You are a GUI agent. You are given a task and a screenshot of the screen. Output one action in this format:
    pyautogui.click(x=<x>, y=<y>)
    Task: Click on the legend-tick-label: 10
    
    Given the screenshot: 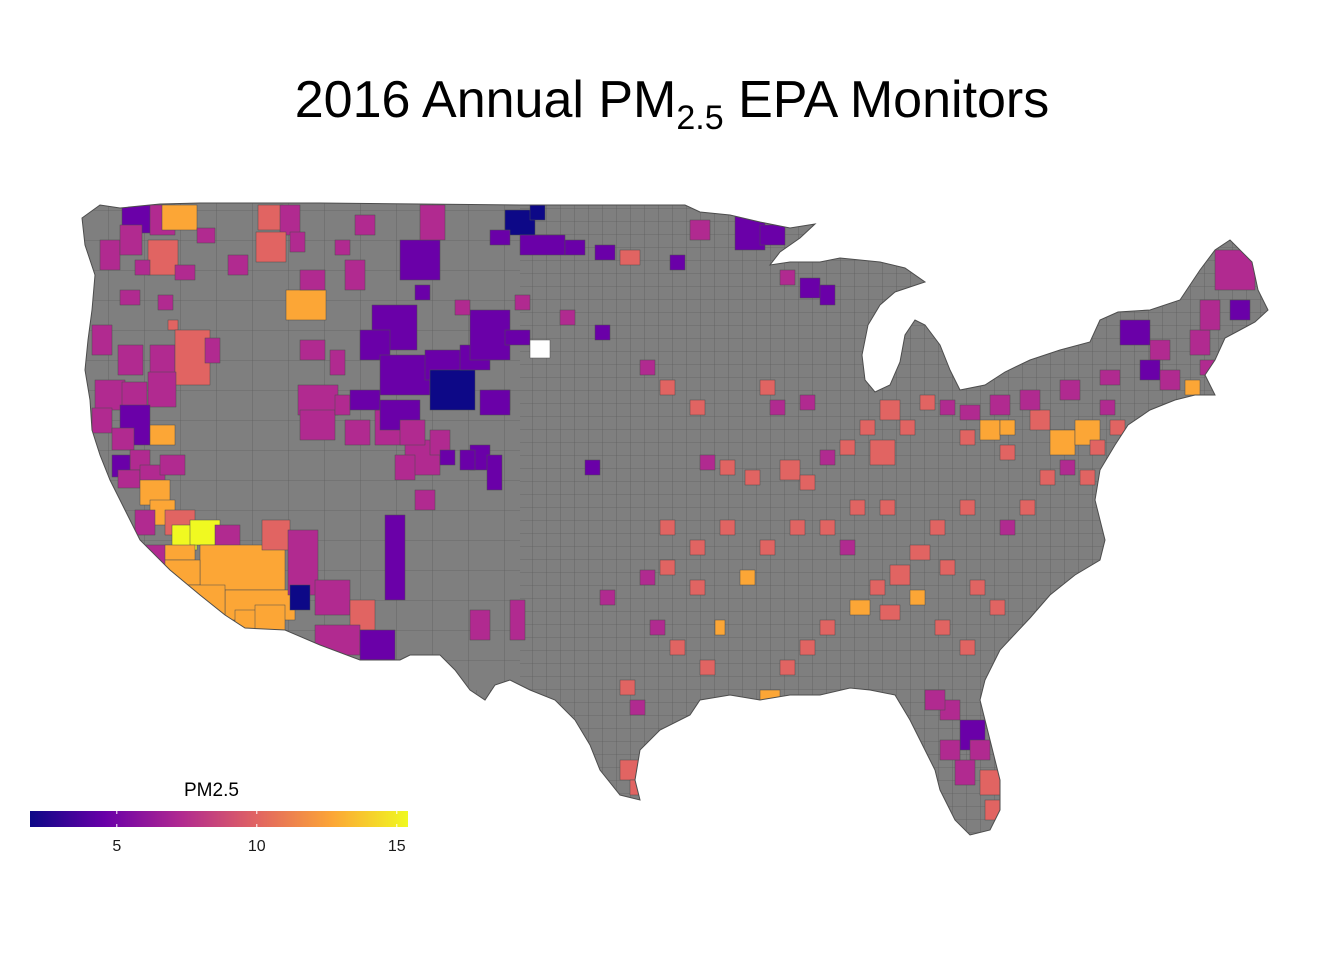 What is the action you would take?
    pyautogui.click(x=256, y=846)
    